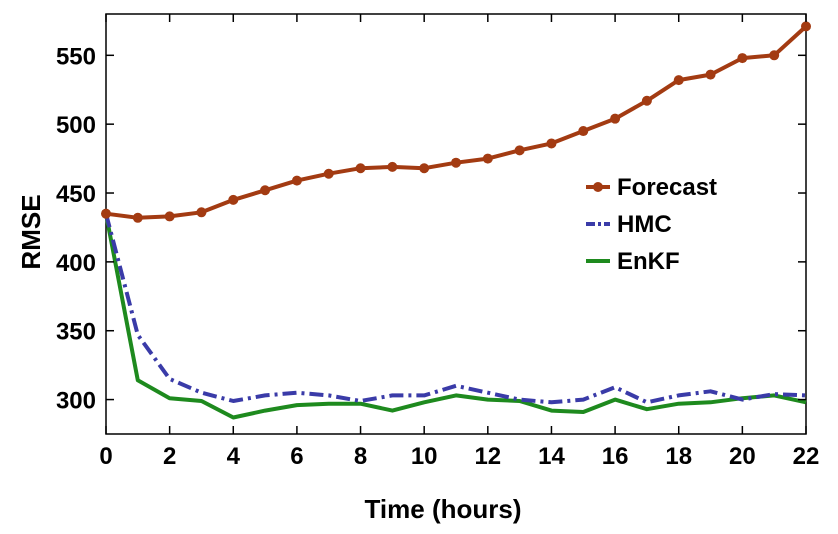 The height and width of the screenshot is (534, 838). What do you see at coordinates (105, 456) in the screenshot?
I see `x-tick-label-0: 0` at bounding box center [105, 456].